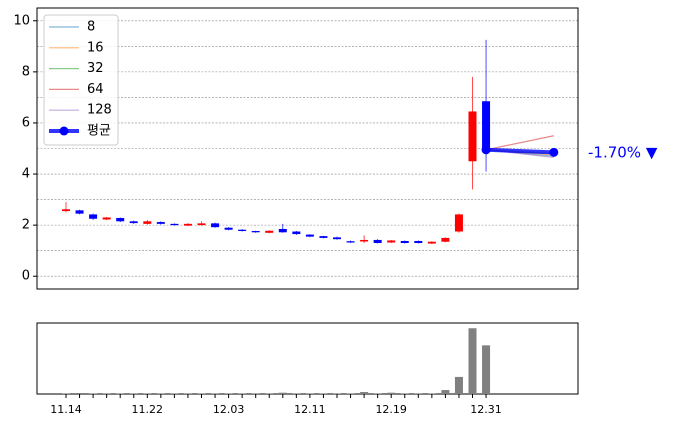  I want to click on legend-label: 128, so click(99, 110).